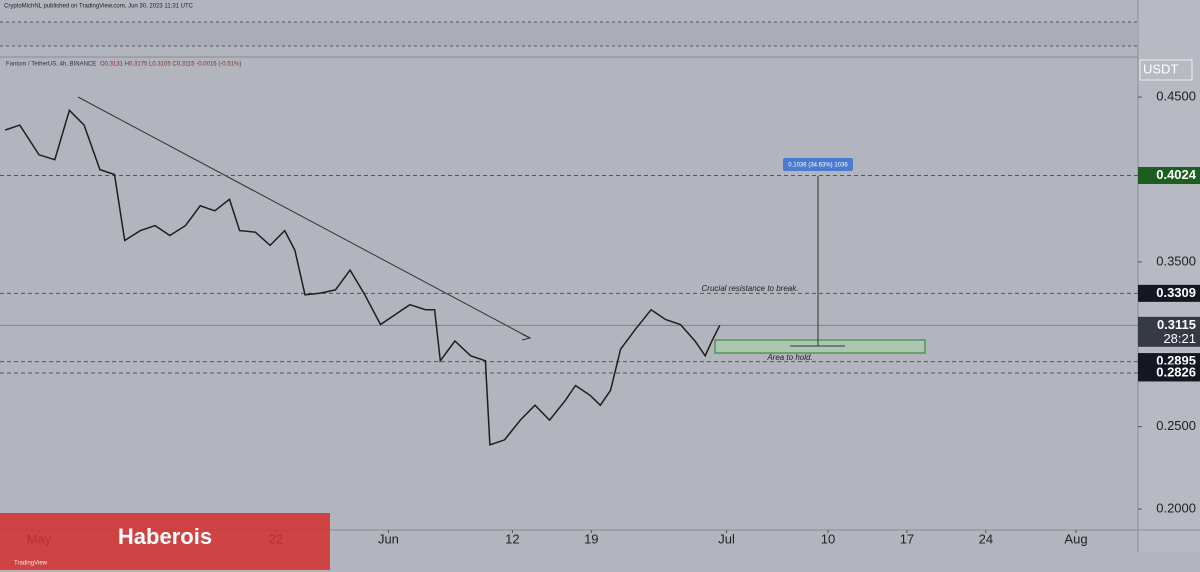  Describe the element at coordinates (512, 538) in the screenshot. I see `x-tick-label: 12` at that location.